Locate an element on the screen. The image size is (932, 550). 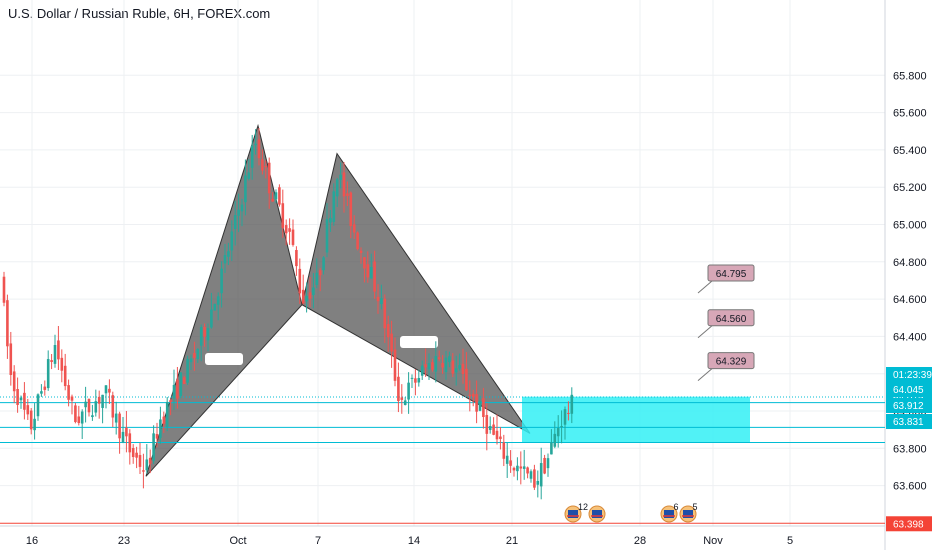
target-callout is located at coordinates (731, 361).